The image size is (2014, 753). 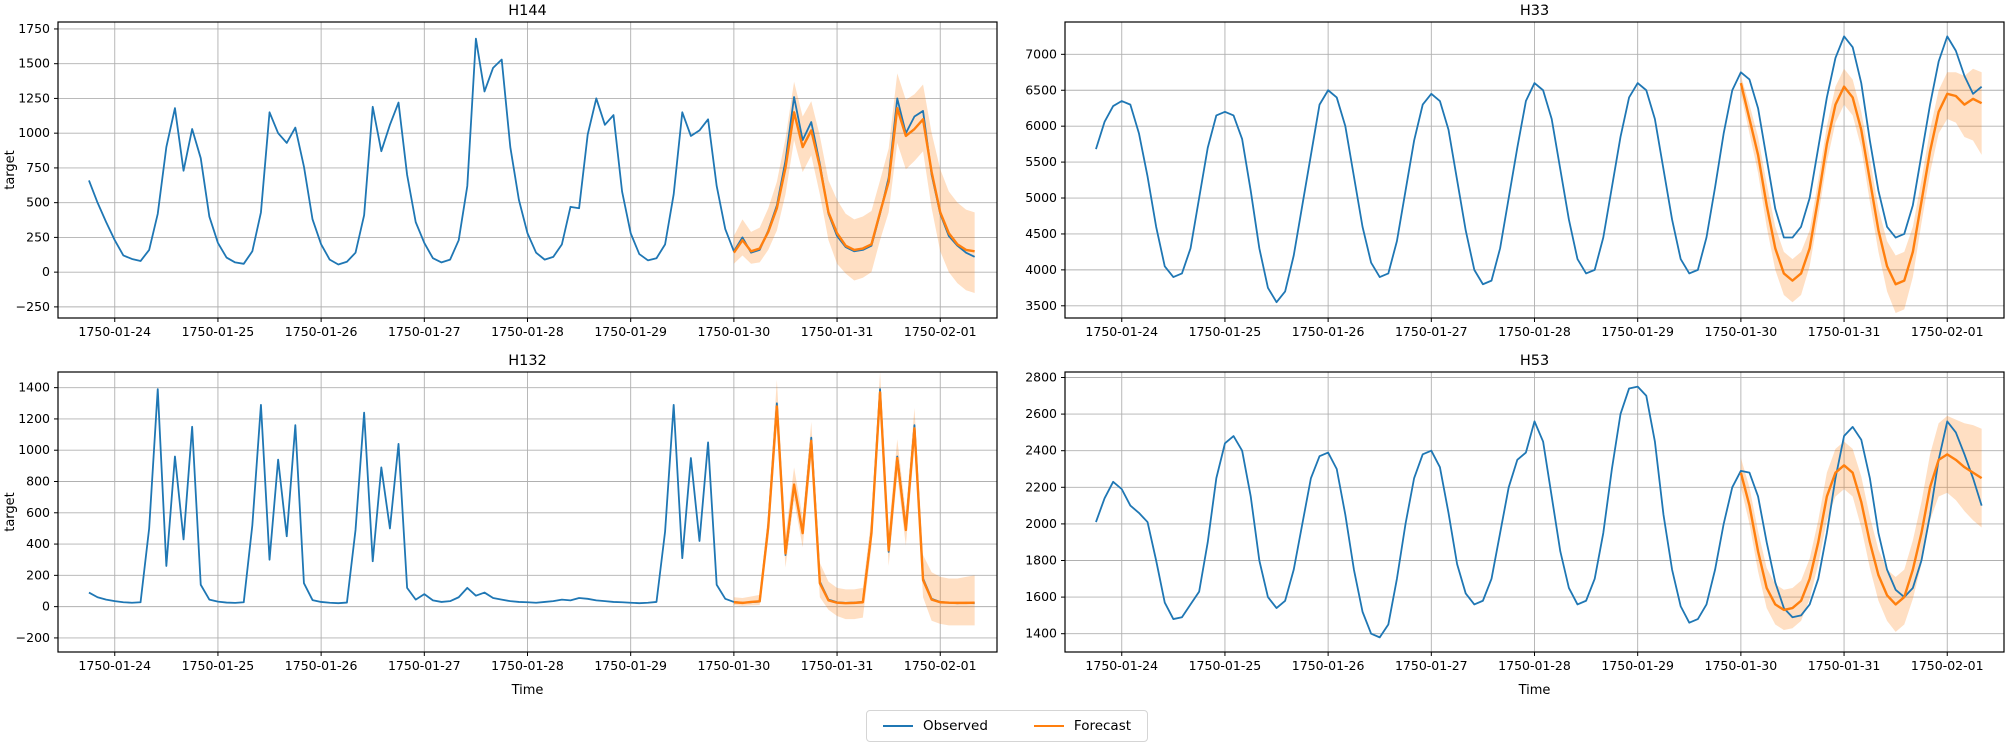 What do you see at coordinates (1041, 89) in the screenshot?
I see `y-tick-label: 6500` at bounding box center [1041, 89].